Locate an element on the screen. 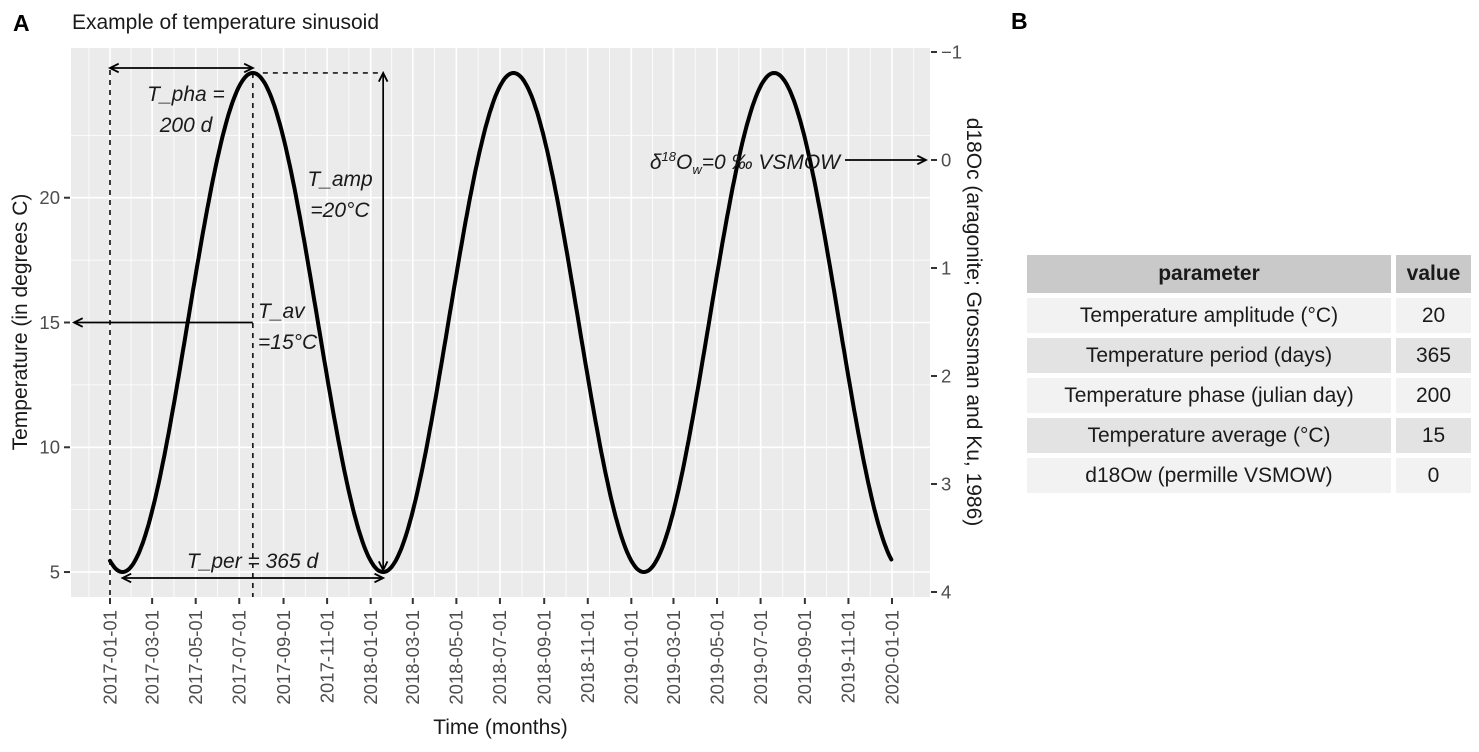  table-row: Temperature period (days) 365 is located at coordinates (1249, 355).